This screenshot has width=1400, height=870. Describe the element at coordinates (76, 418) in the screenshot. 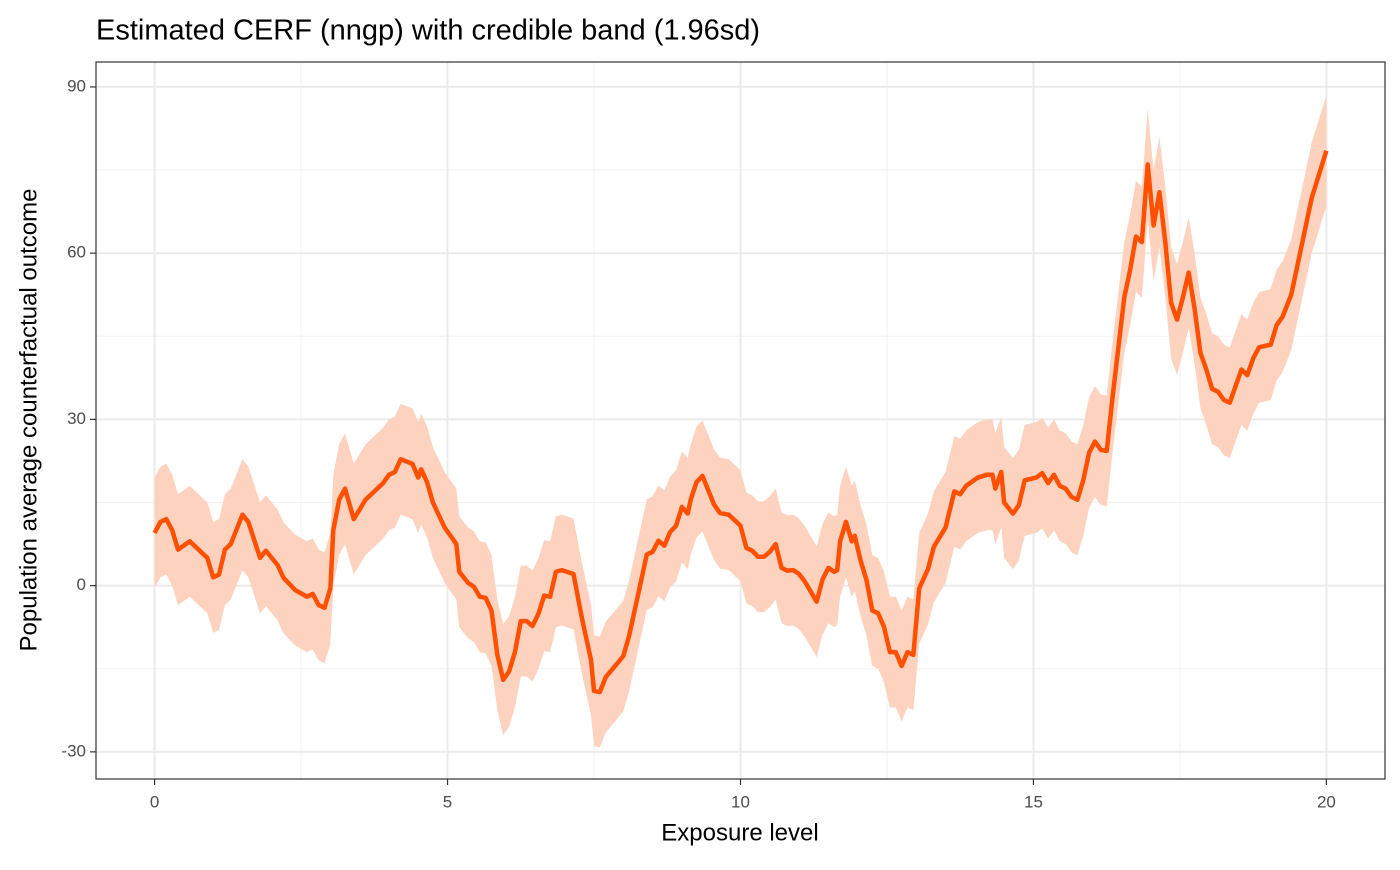

I see `y-tick-label: 30` at that location.